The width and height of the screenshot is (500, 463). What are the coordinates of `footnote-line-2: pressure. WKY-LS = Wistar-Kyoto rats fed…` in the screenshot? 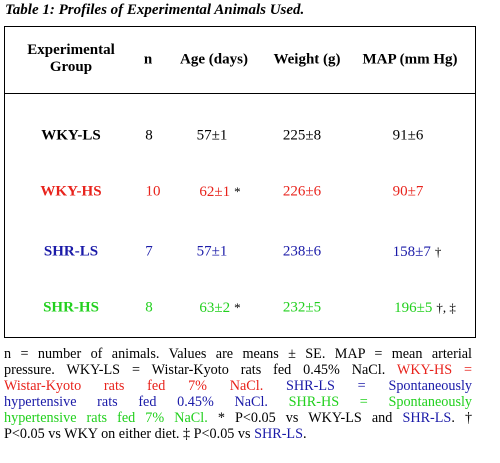 It's located at (238, 370).